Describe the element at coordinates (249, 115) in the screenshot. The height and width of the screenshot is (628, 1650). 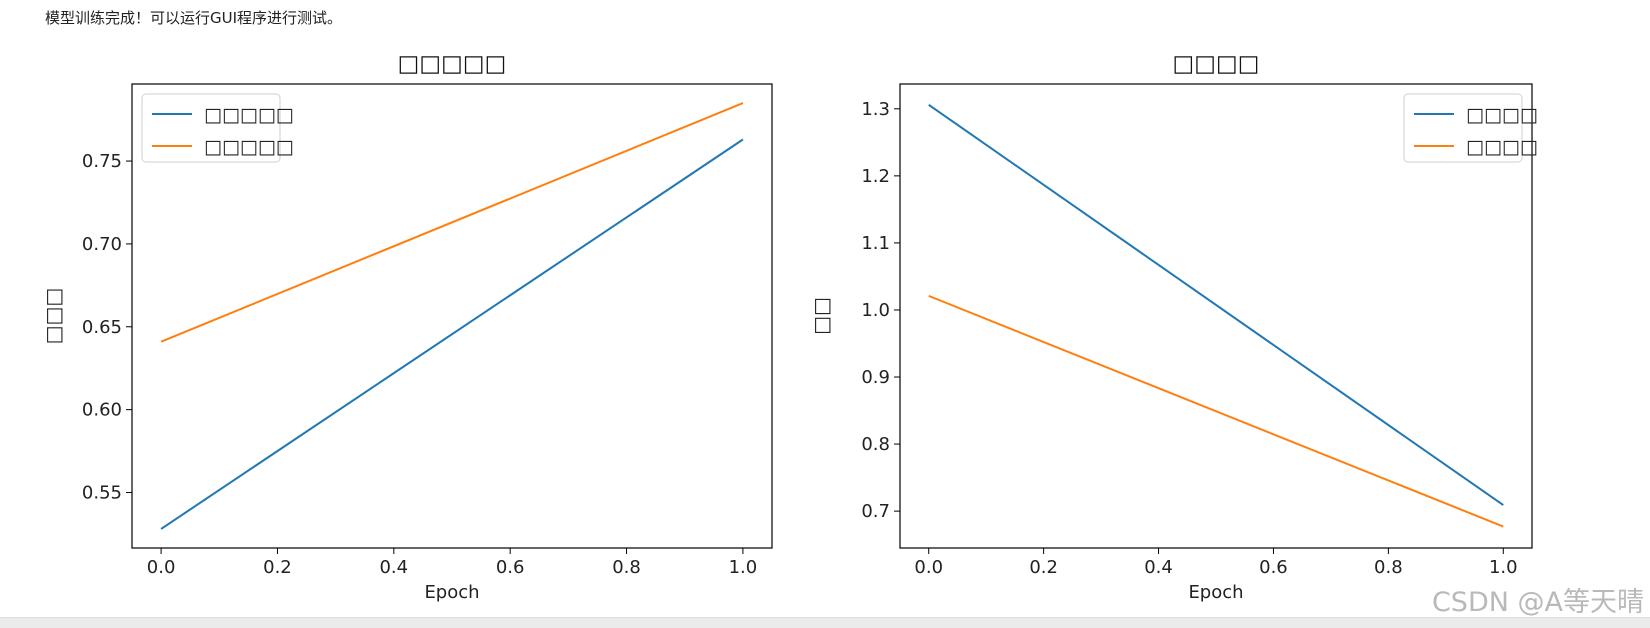
I see `legend-label-0: □□□□□` at that location.